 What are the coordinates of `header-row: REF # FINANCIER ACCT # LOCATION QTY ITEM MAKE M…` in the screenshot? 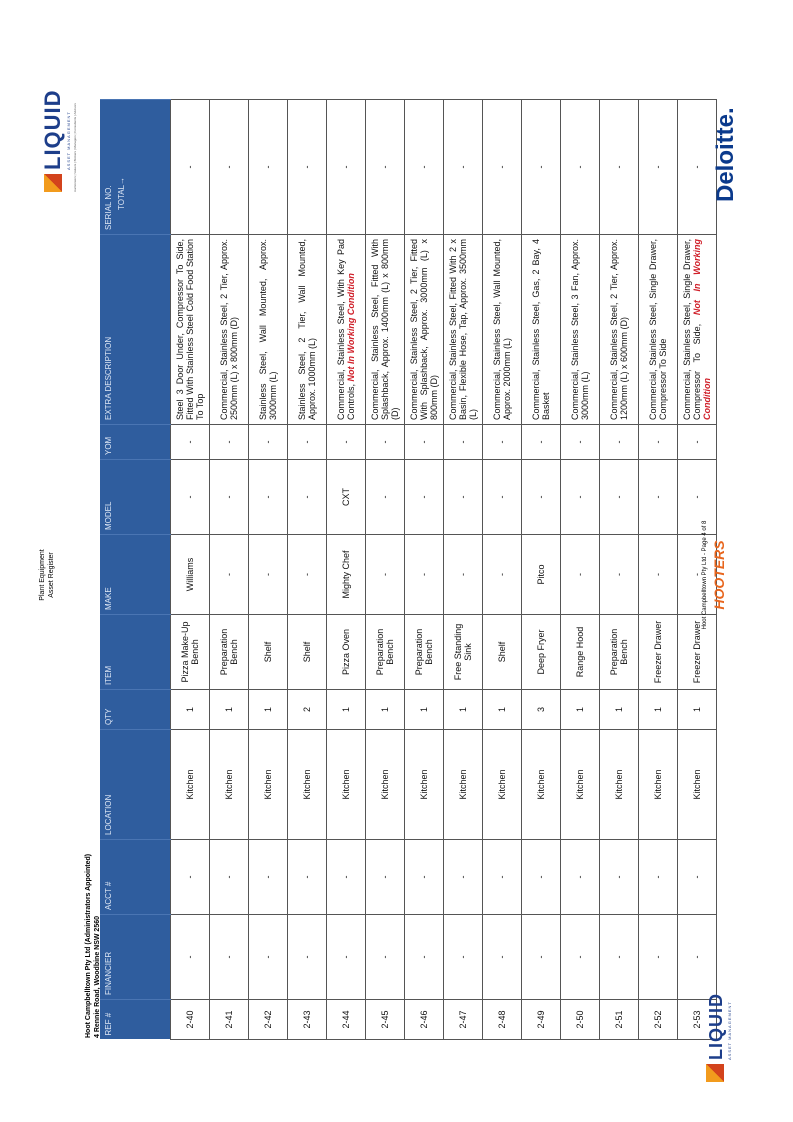 It's located at (135, 569).